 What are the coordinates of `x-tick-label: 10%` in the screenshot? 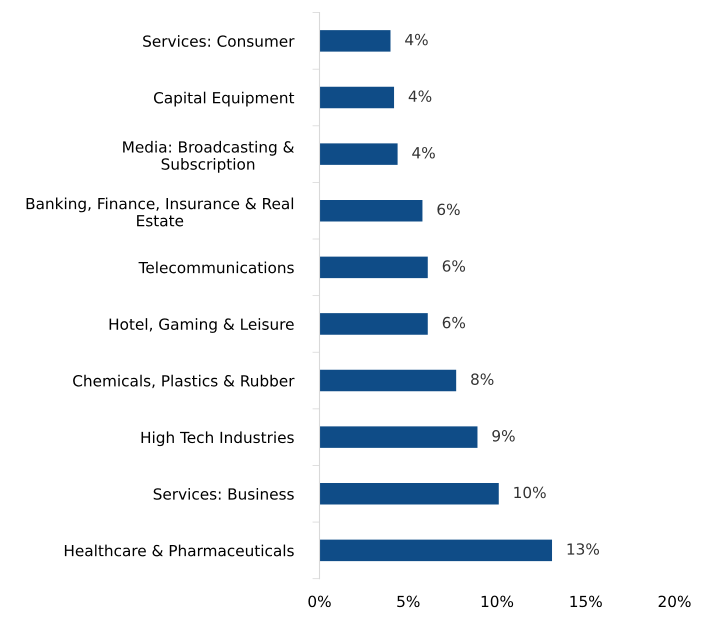 It's located at (498, 602).